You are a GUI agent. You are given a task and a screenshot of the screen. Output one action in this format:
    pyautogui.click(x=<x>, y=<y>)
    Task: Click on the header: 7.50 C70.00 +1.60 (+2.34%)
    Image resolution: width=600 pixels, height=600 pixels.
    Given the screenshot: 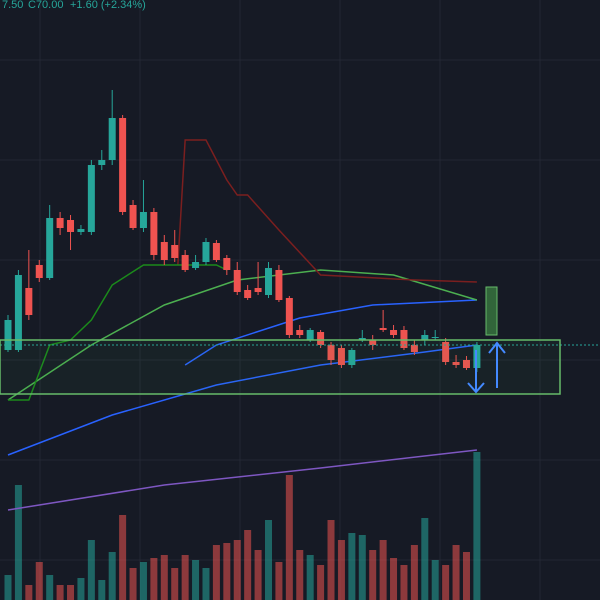 What is the action you would take?
    pyautogui.click(x=74, y=5)
    